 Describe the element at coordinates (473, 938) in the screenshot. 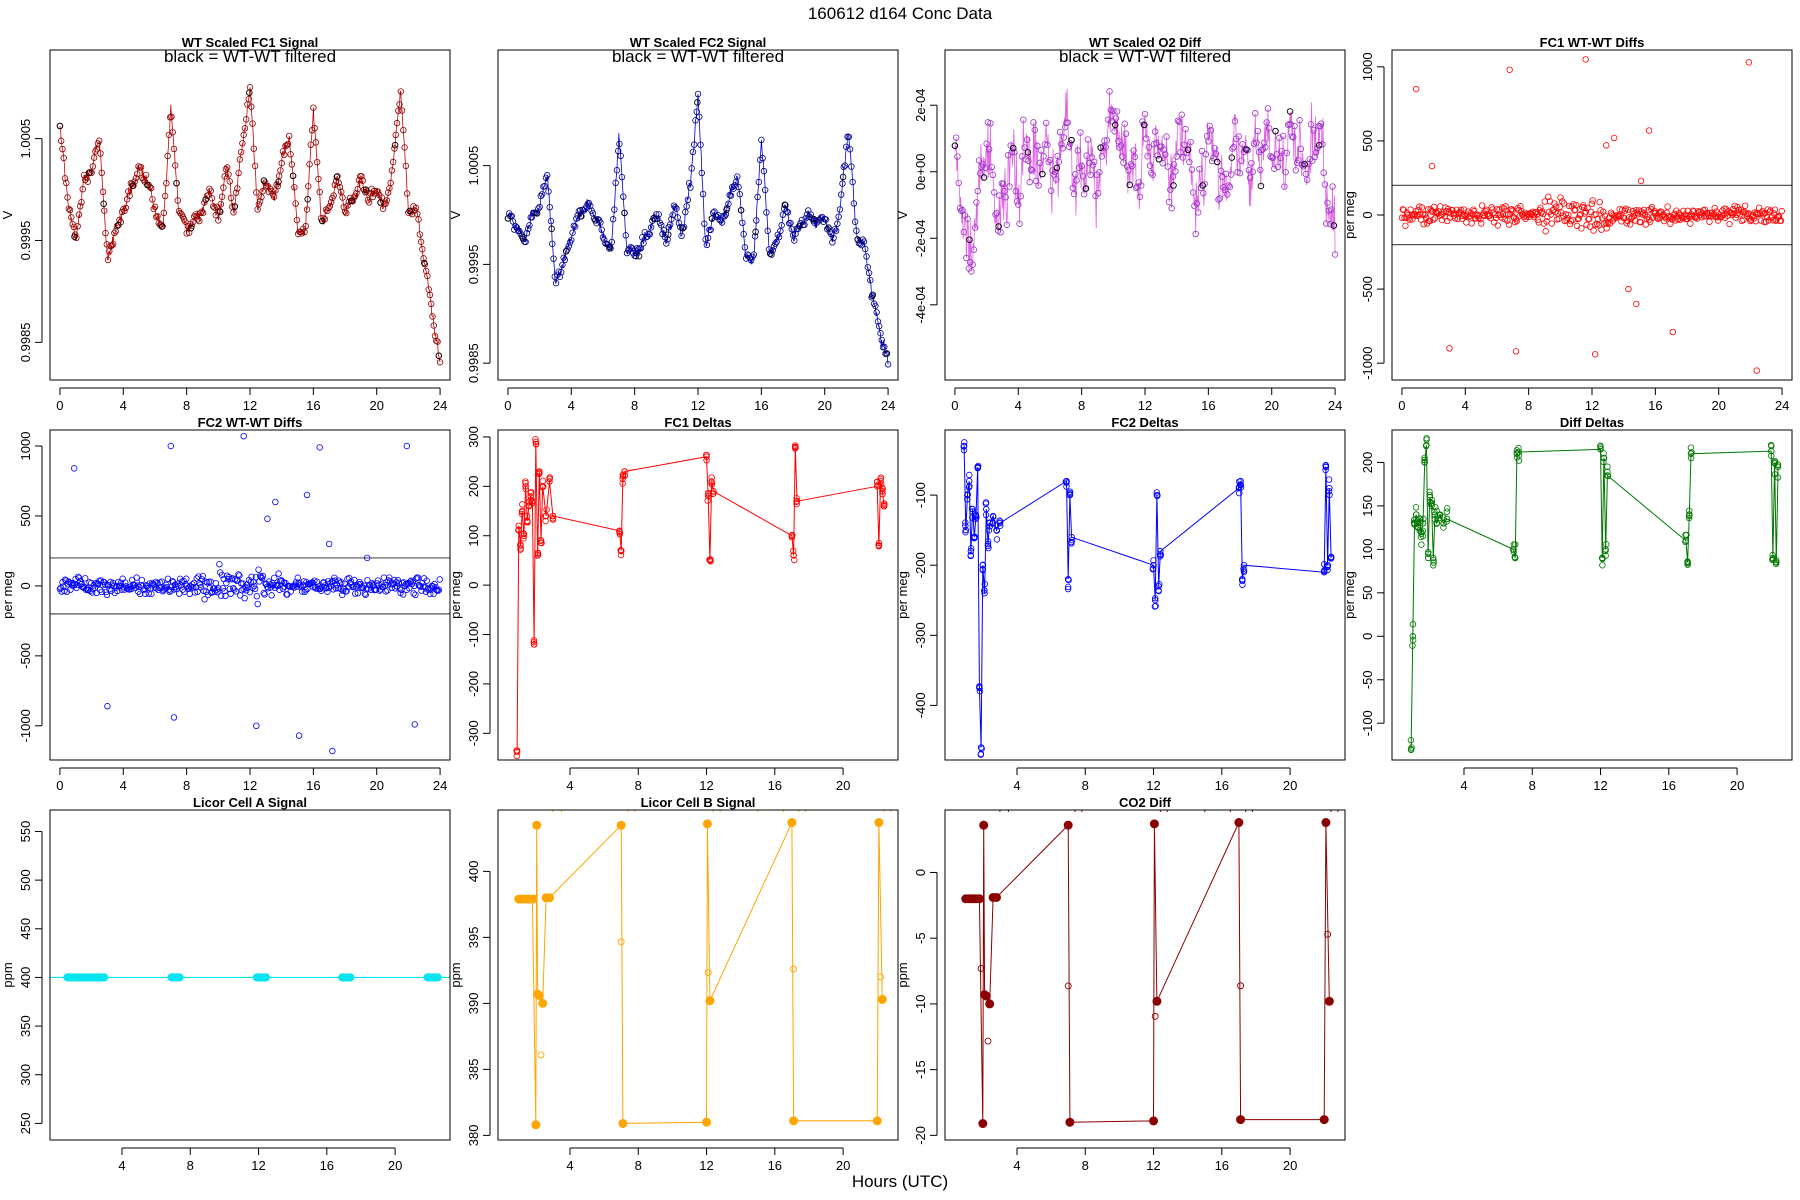

I see `y-tick-label: 395` at that location.